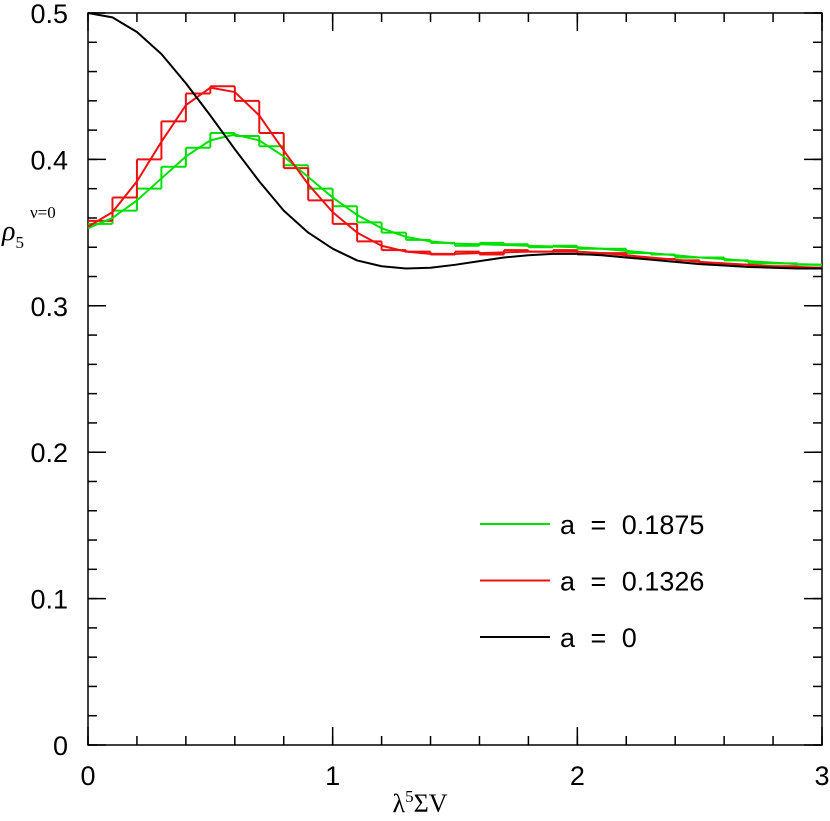  What do you see at coordinates (455, 199) in the screenshot?
I see `series-line` at bounding box center [455, 199].